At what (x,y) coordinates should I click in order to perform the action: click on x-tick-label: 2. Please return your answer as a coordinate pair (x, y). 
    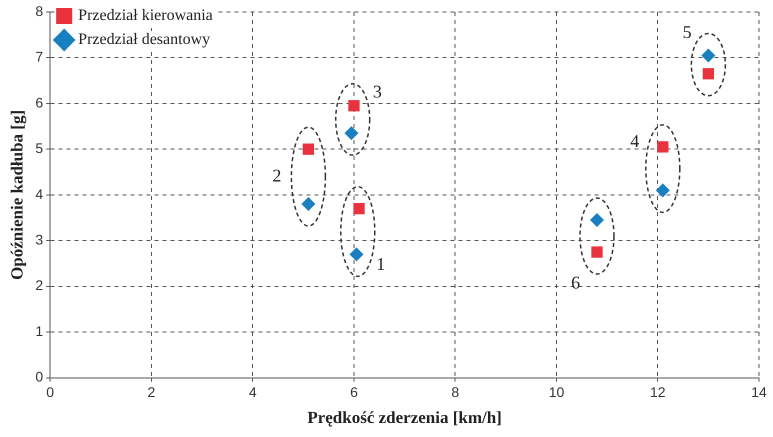
    Looking at the image, I should click on (152, 392).